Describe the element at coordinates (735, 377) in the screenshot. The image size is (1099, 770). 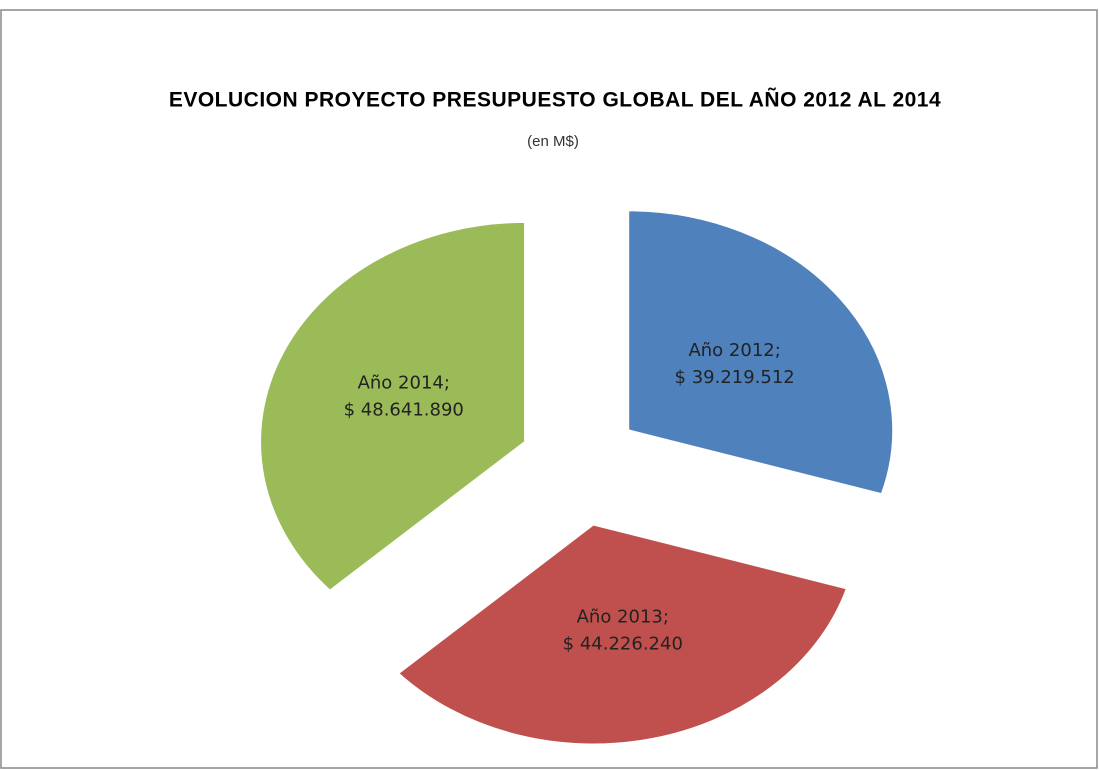
I see `slice-value-label: $ 39.219.512` at that location.